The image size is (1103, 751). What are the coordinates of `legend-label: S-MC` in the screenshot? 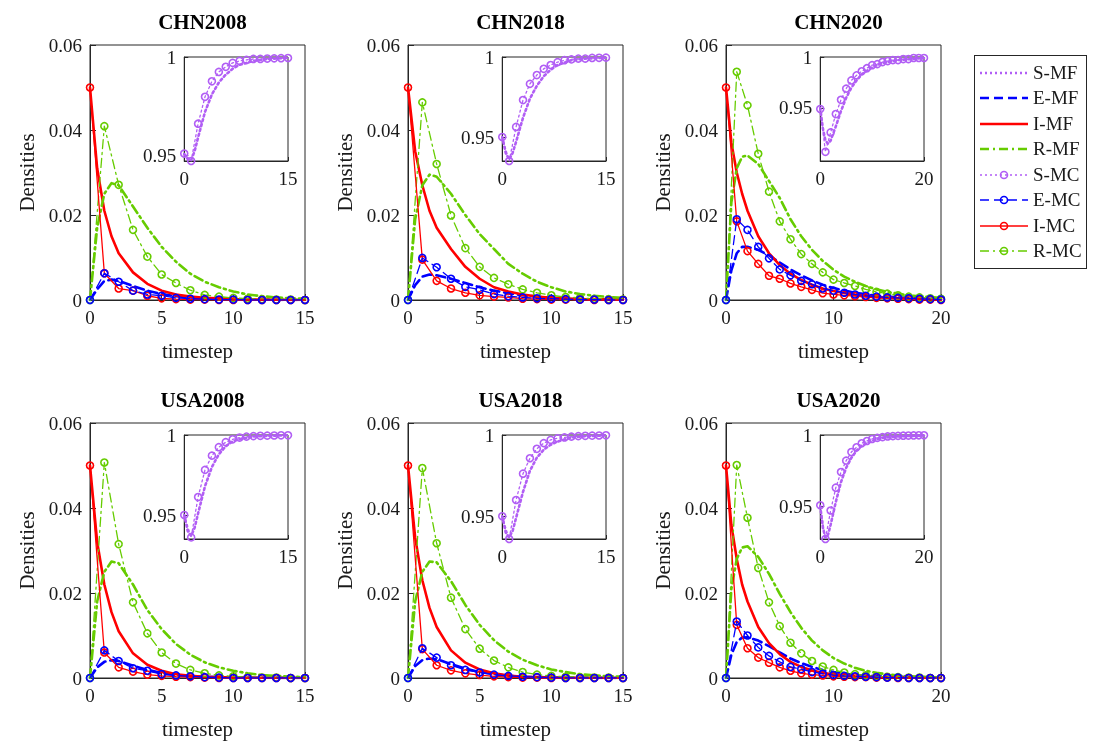 It's located at (1056, 174).